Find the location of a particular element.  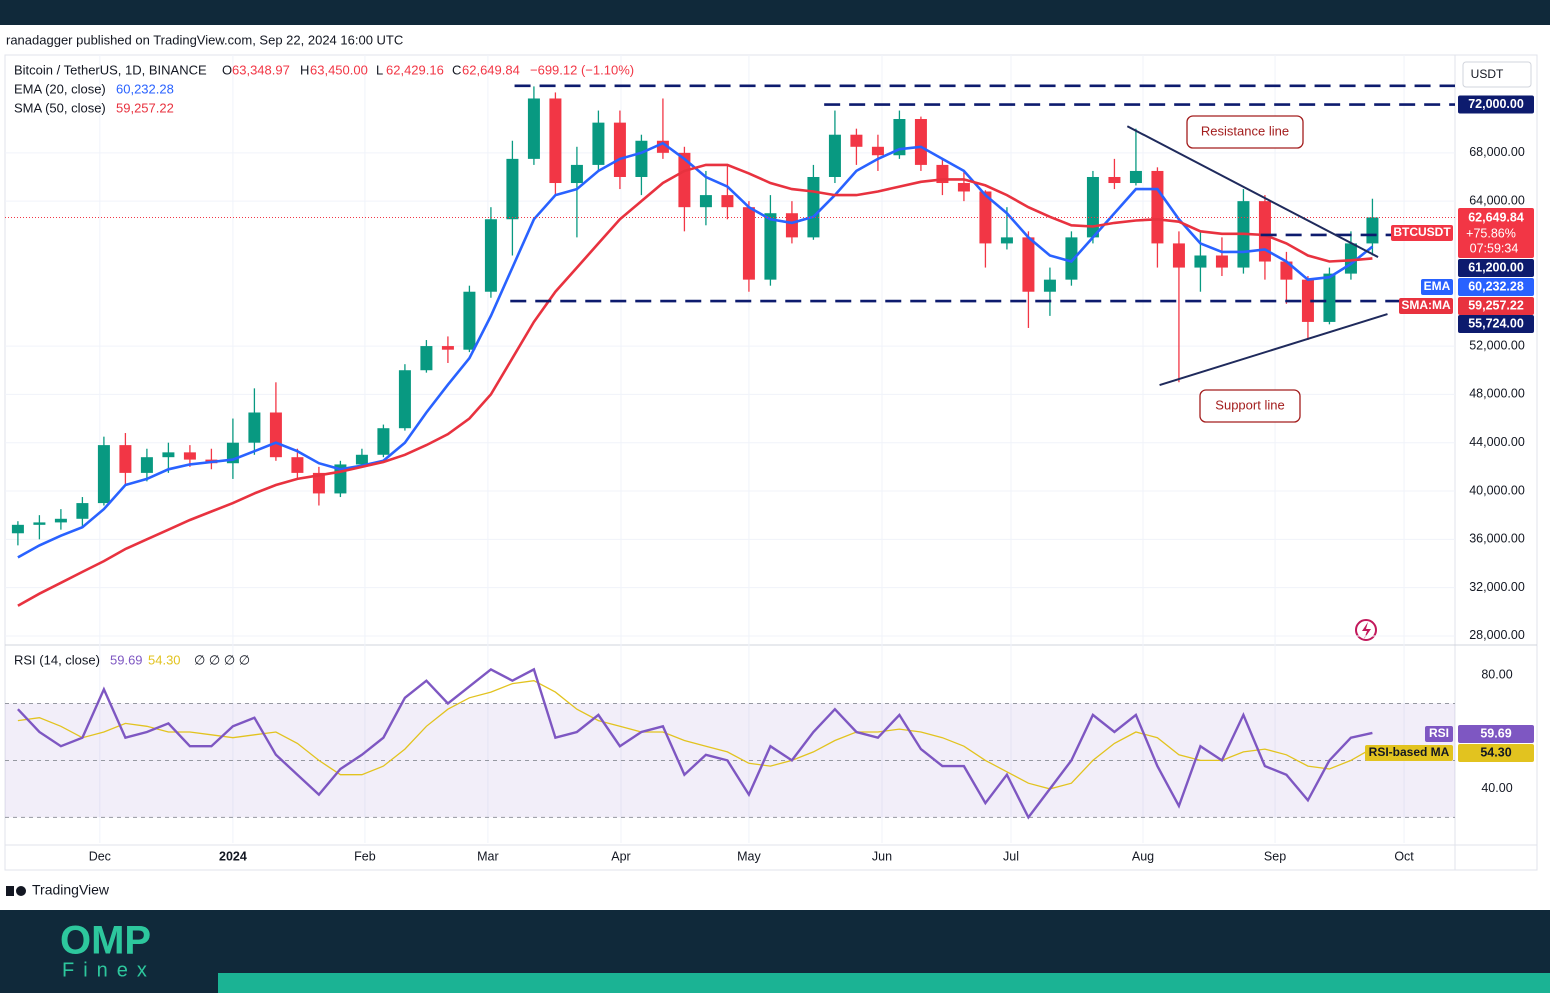

replay-icon is located at coordinates (1366, 630).